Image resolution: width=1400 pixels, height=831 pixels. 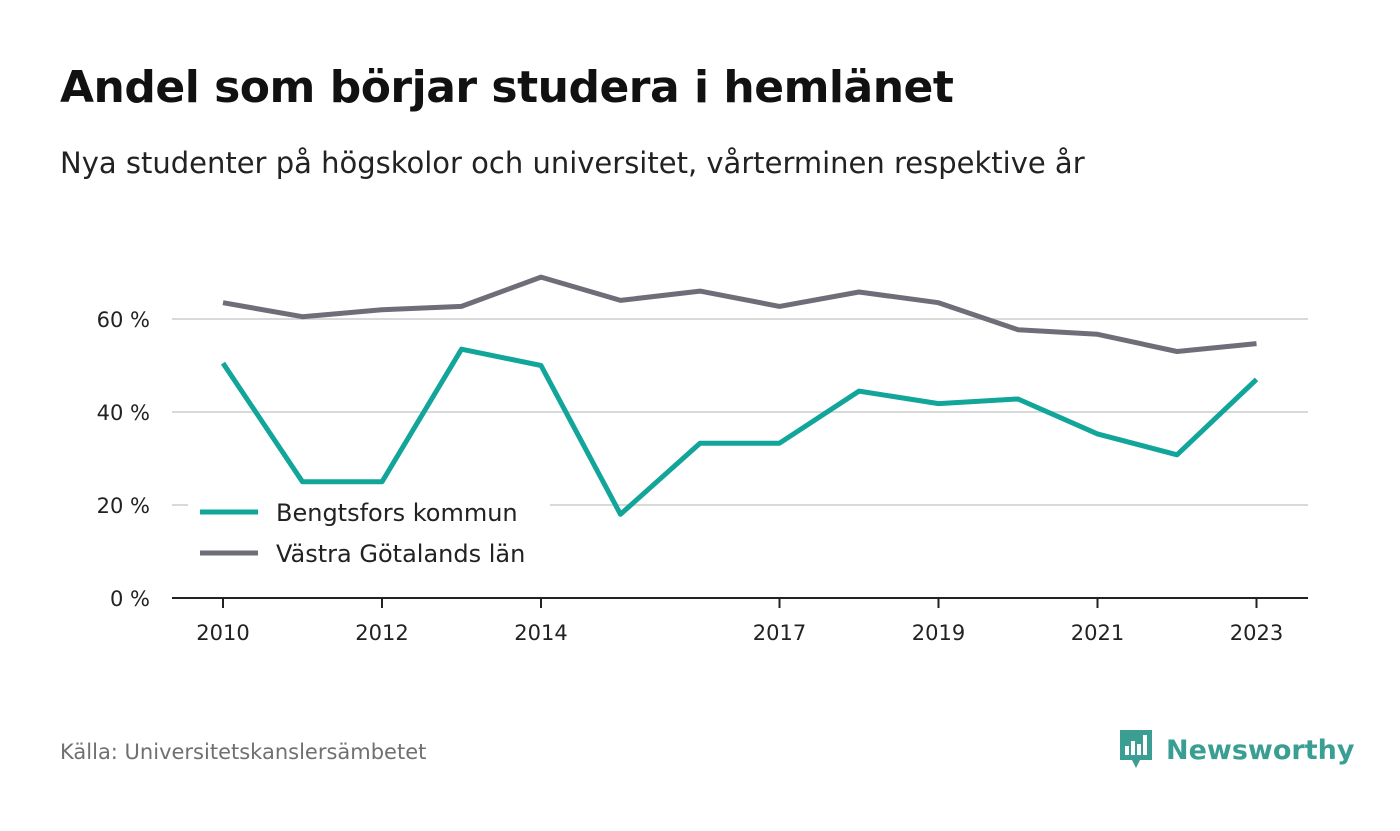 I want to click on x-tick-label: 2014, so click(x=540, y=633).